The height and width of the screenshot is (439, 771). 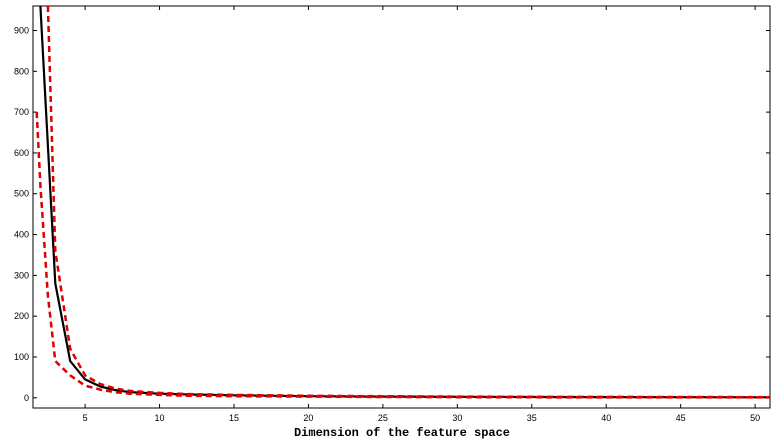 What do you see at coordinates (160, 418) in the screenshot?
I see `x-tick-label: 10` at bounding box center [160, 418].